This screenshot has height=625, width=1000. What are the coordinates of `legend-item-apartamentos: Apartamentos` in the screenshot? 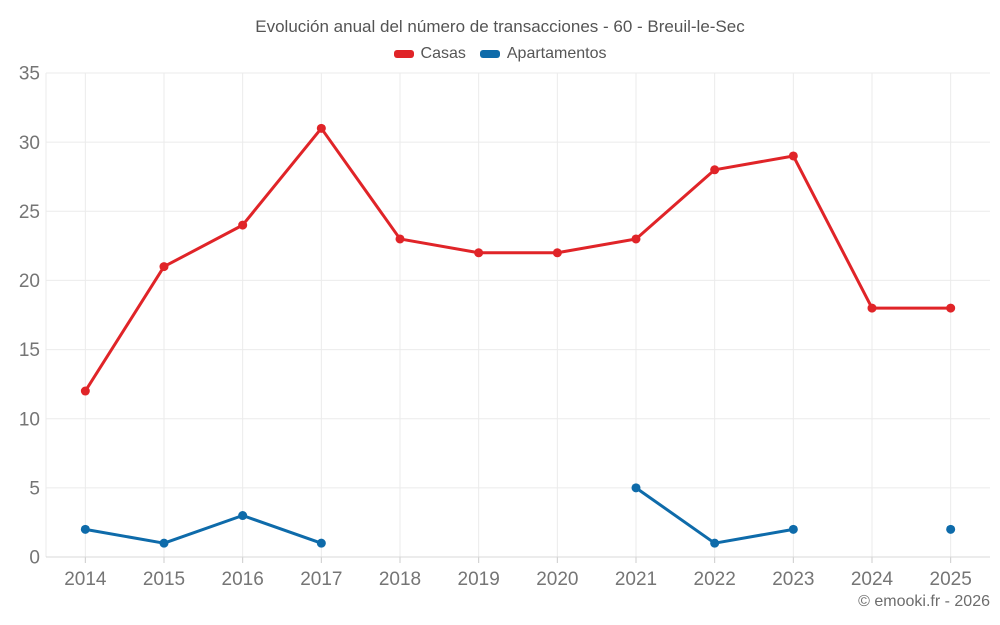 It's located at (543, 54).